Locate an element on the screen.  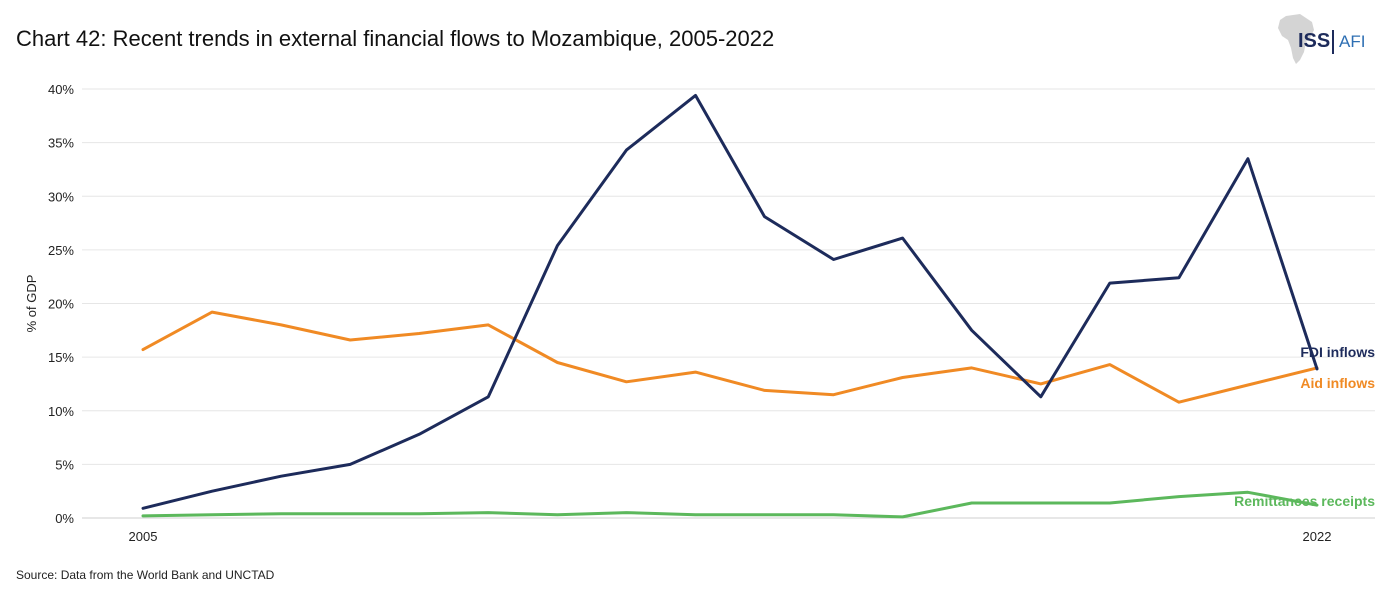
iss-afi-logo: ISS AFI is located at coordinates (1324, 39).